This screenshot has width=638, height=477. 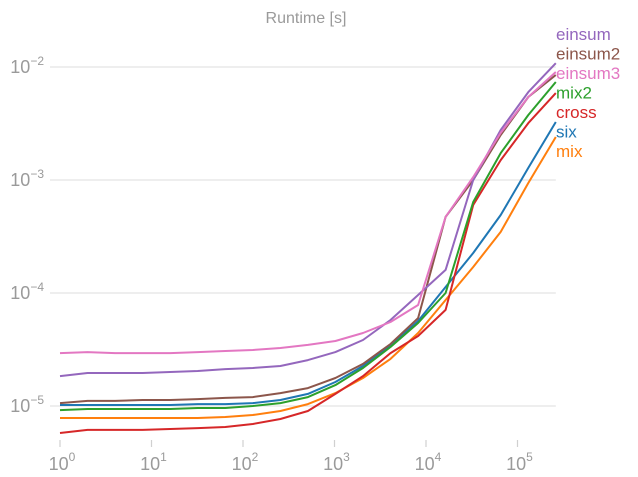 I want to click on legend-label-einsum3: einsum3, so click(x=588, y=73).